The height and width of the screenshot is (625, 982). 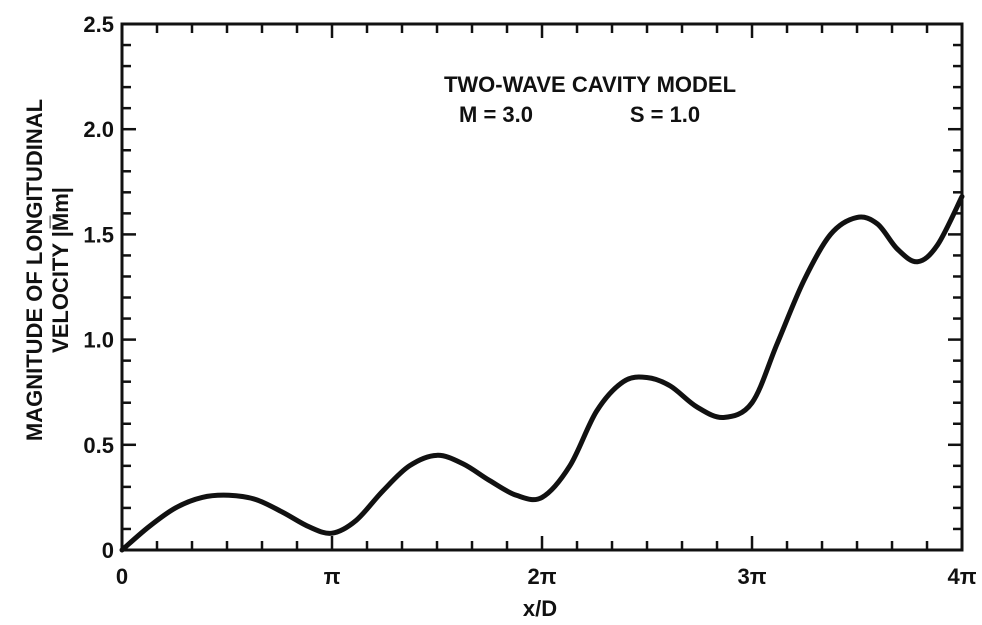 What do you see at coordinates (60, 270) in the screenshot?
I see `y-axis-title-line2: VELOCITY |M̅m|` at bounding box center [60, 270].